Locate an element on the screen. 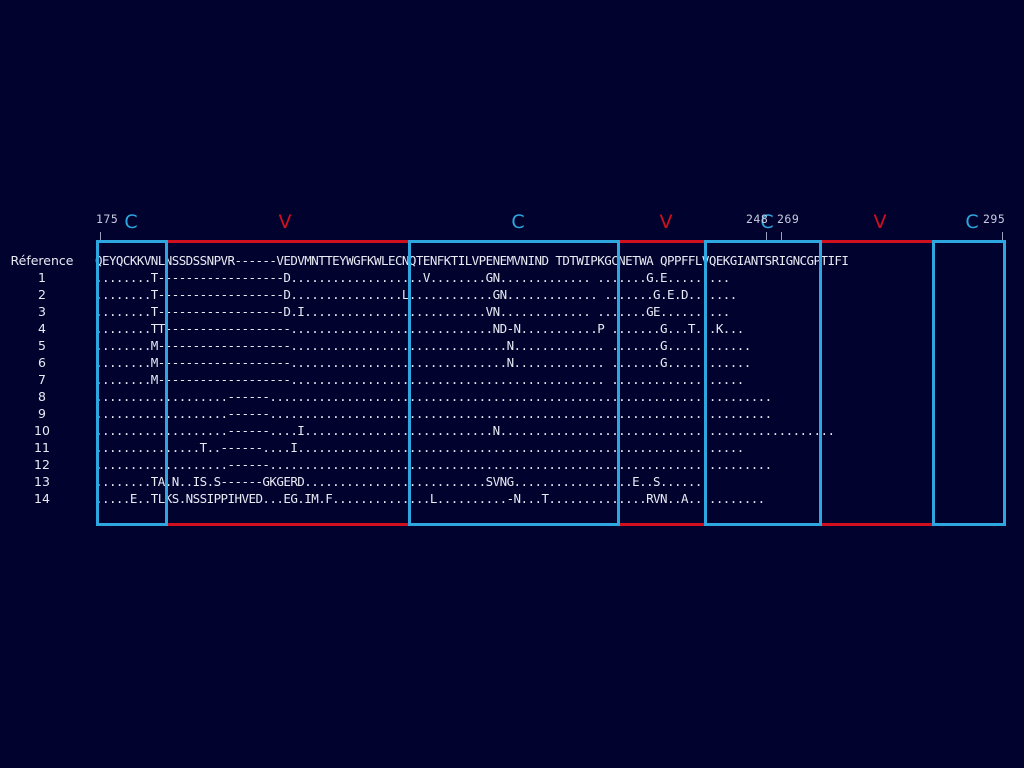  region-label-v1: V is located at coordinates (285, 222).